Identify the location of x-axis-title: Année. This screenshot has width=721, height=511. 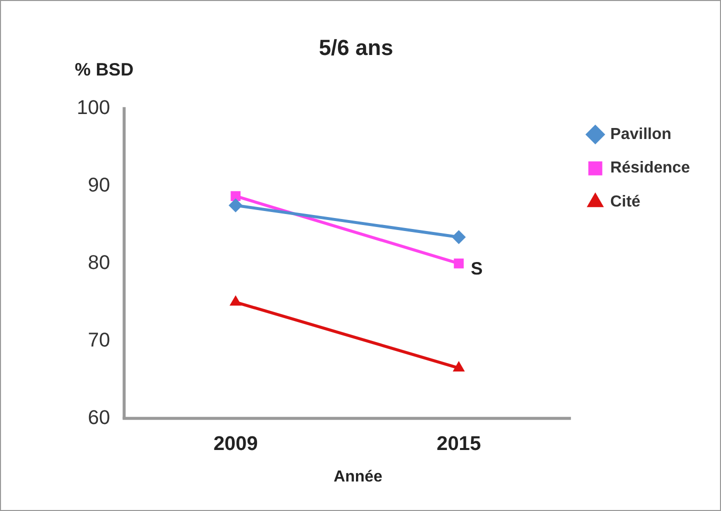
(358, 477).